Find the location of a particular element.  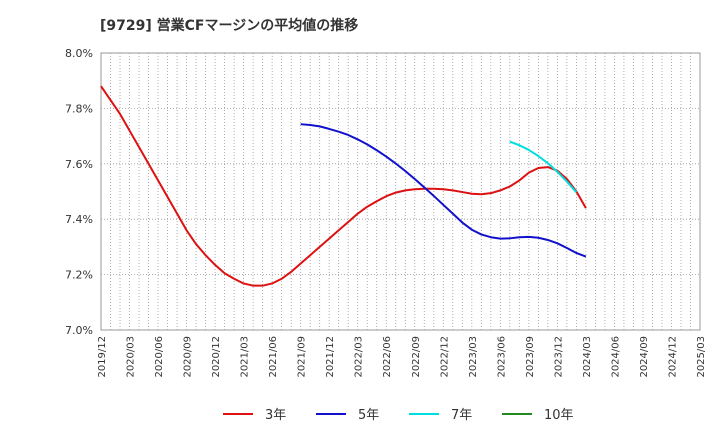

y-tick-label: 7.6% is located at coordinates (79, 164).